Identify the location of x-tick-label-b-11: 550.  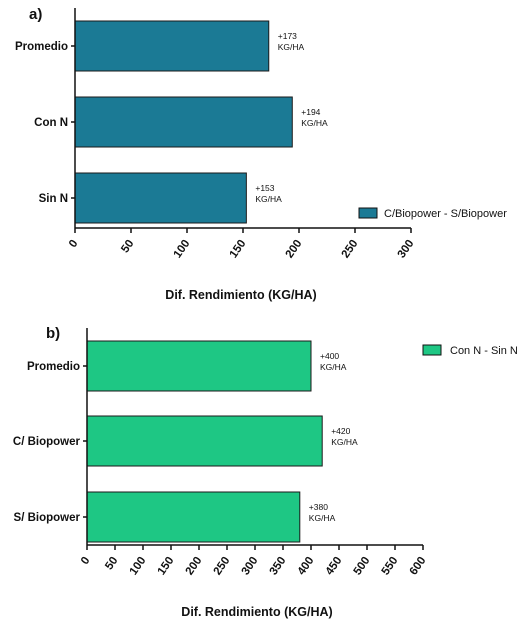
(390, 566).